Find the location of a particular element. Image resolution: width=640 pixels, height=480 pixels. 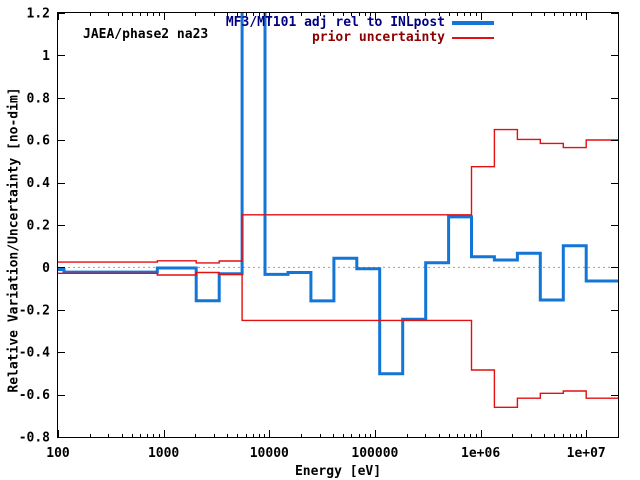

legend-line-sample-prior is located at coordinates (473, 37).